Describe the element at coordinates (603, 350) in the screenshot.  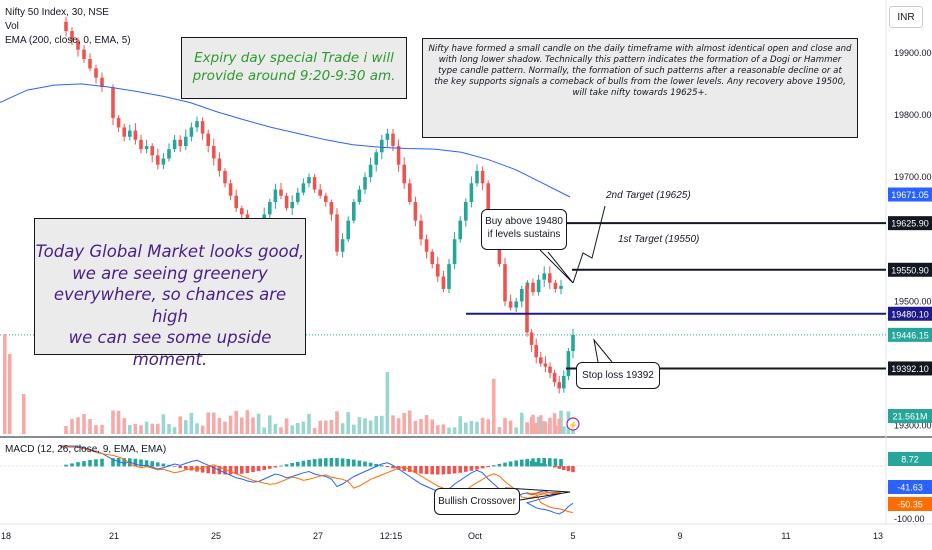
I see `stop-callout-tail` at that location.